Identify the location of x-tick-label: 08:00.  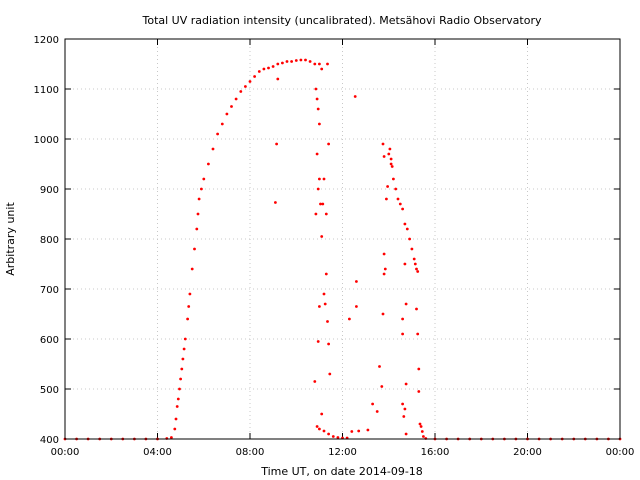
(250, 452).